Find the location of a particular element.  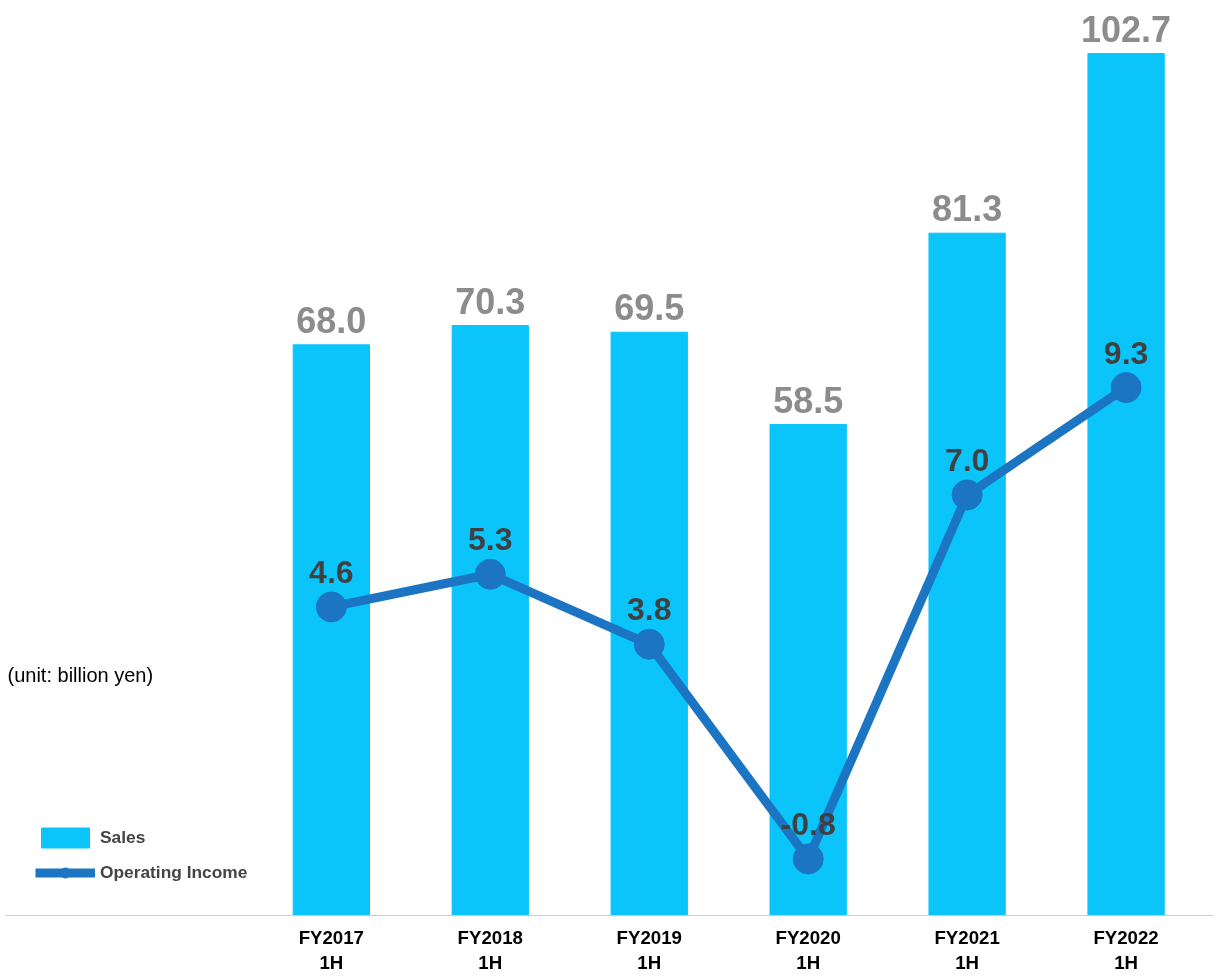

data-label: 9.3 is located at coordinates (1126, 352).